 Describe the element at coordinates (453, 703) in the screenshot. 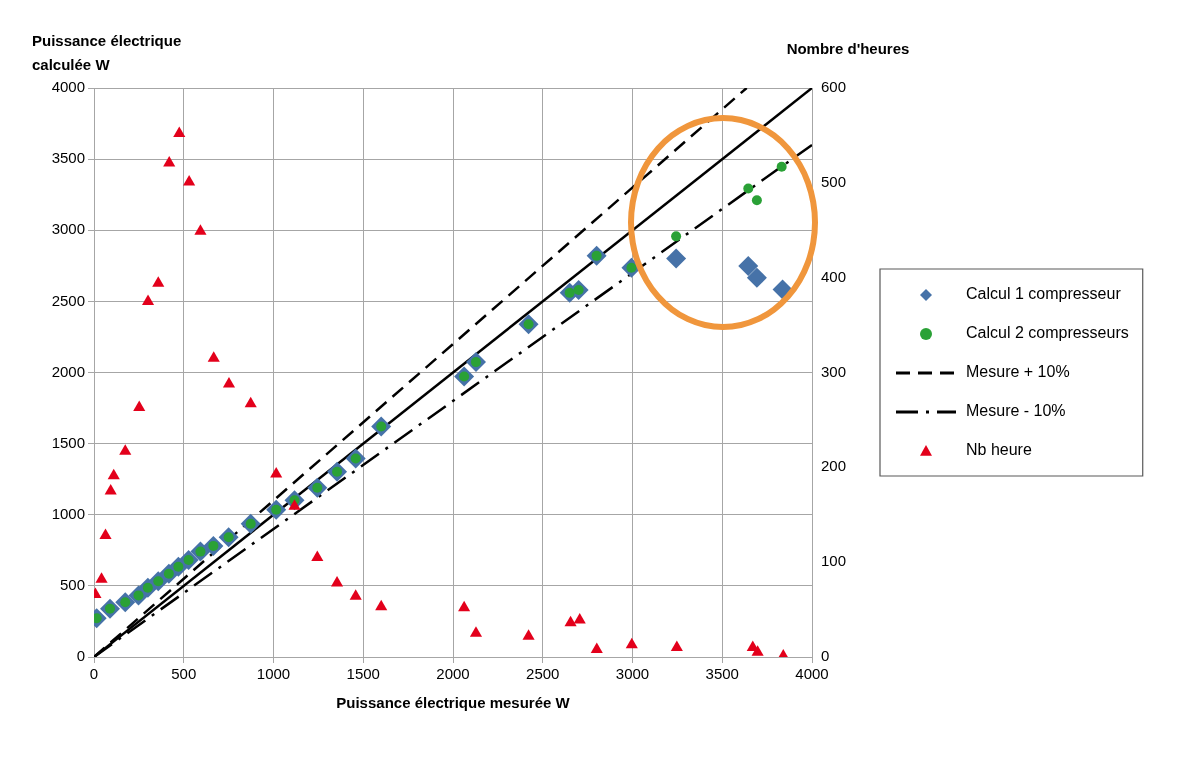

I see `x-axis-title: Puissance électrique mesurée W` at that location.